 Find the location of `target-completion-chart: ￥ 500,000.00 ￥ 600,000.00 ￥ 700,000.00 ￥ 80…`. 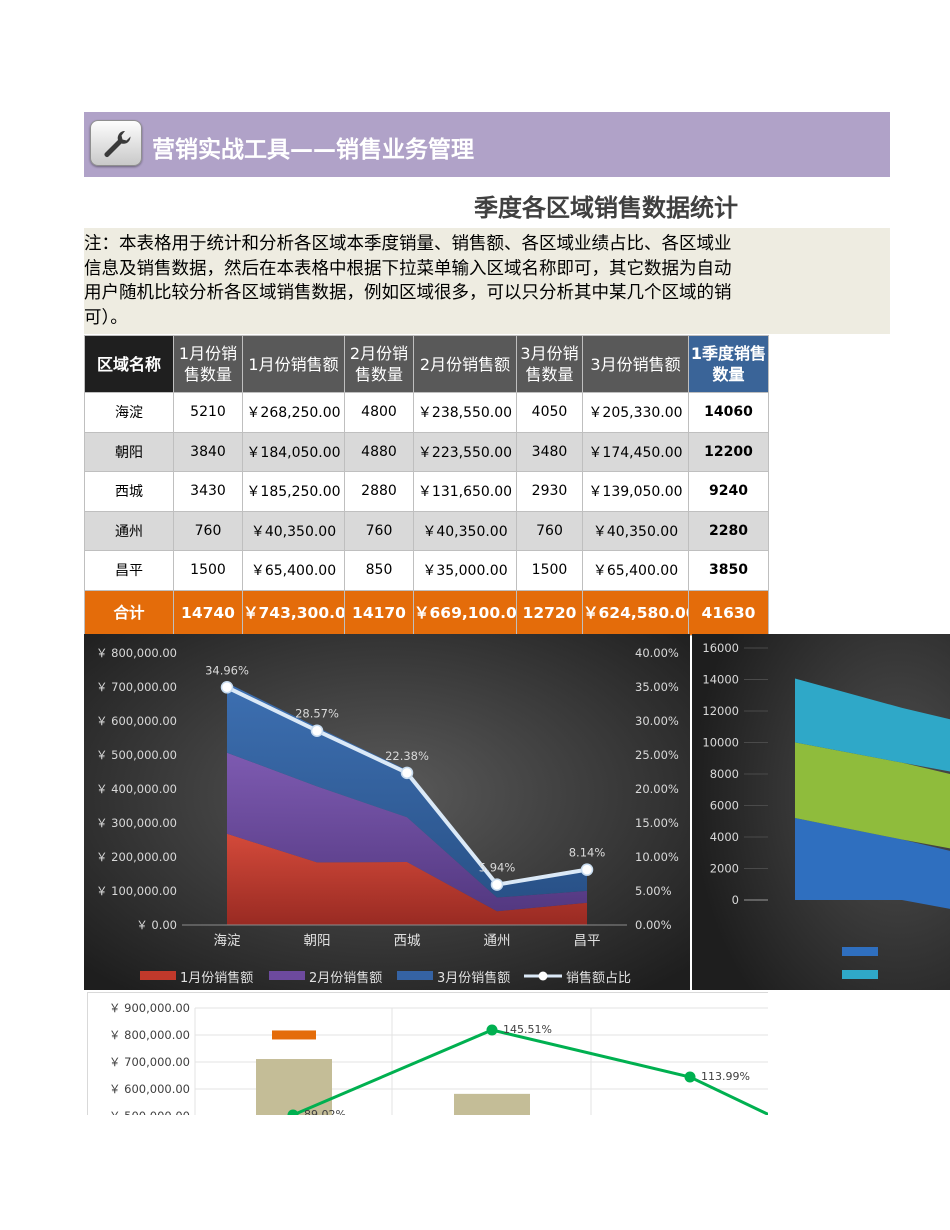

target-completion-chart: ￥ 500,000.00 ￥ 600,000.00 ￥ 700,000.00 ￥ 80… is located at coordinates (426, 1053).